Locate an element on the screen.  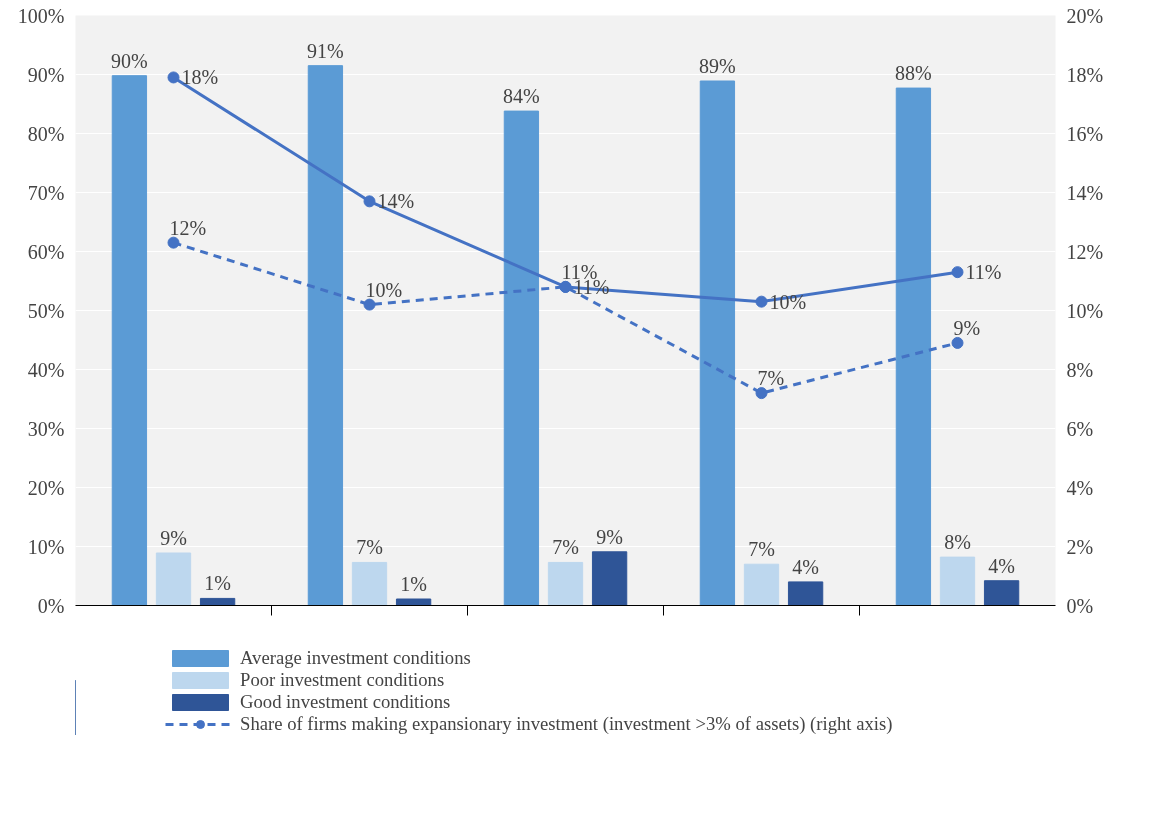
y2-tick-label: 14% is located at coordinates (1085, 192).